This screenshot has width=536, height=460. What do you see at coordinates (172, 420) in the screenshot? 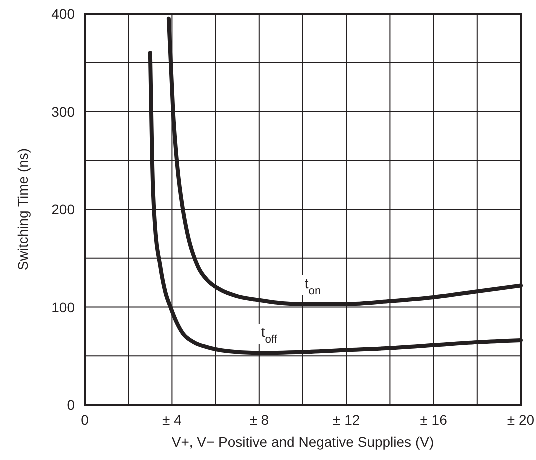
I see `x-tick-label: ± 4` at bounding box center [172, 420].